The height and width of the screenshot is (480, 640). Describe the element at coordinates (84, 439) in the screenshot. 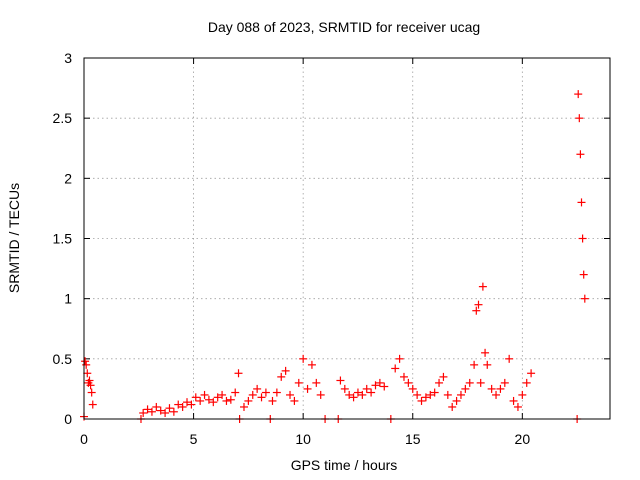

I see `x-tick-label: 0` at that location.